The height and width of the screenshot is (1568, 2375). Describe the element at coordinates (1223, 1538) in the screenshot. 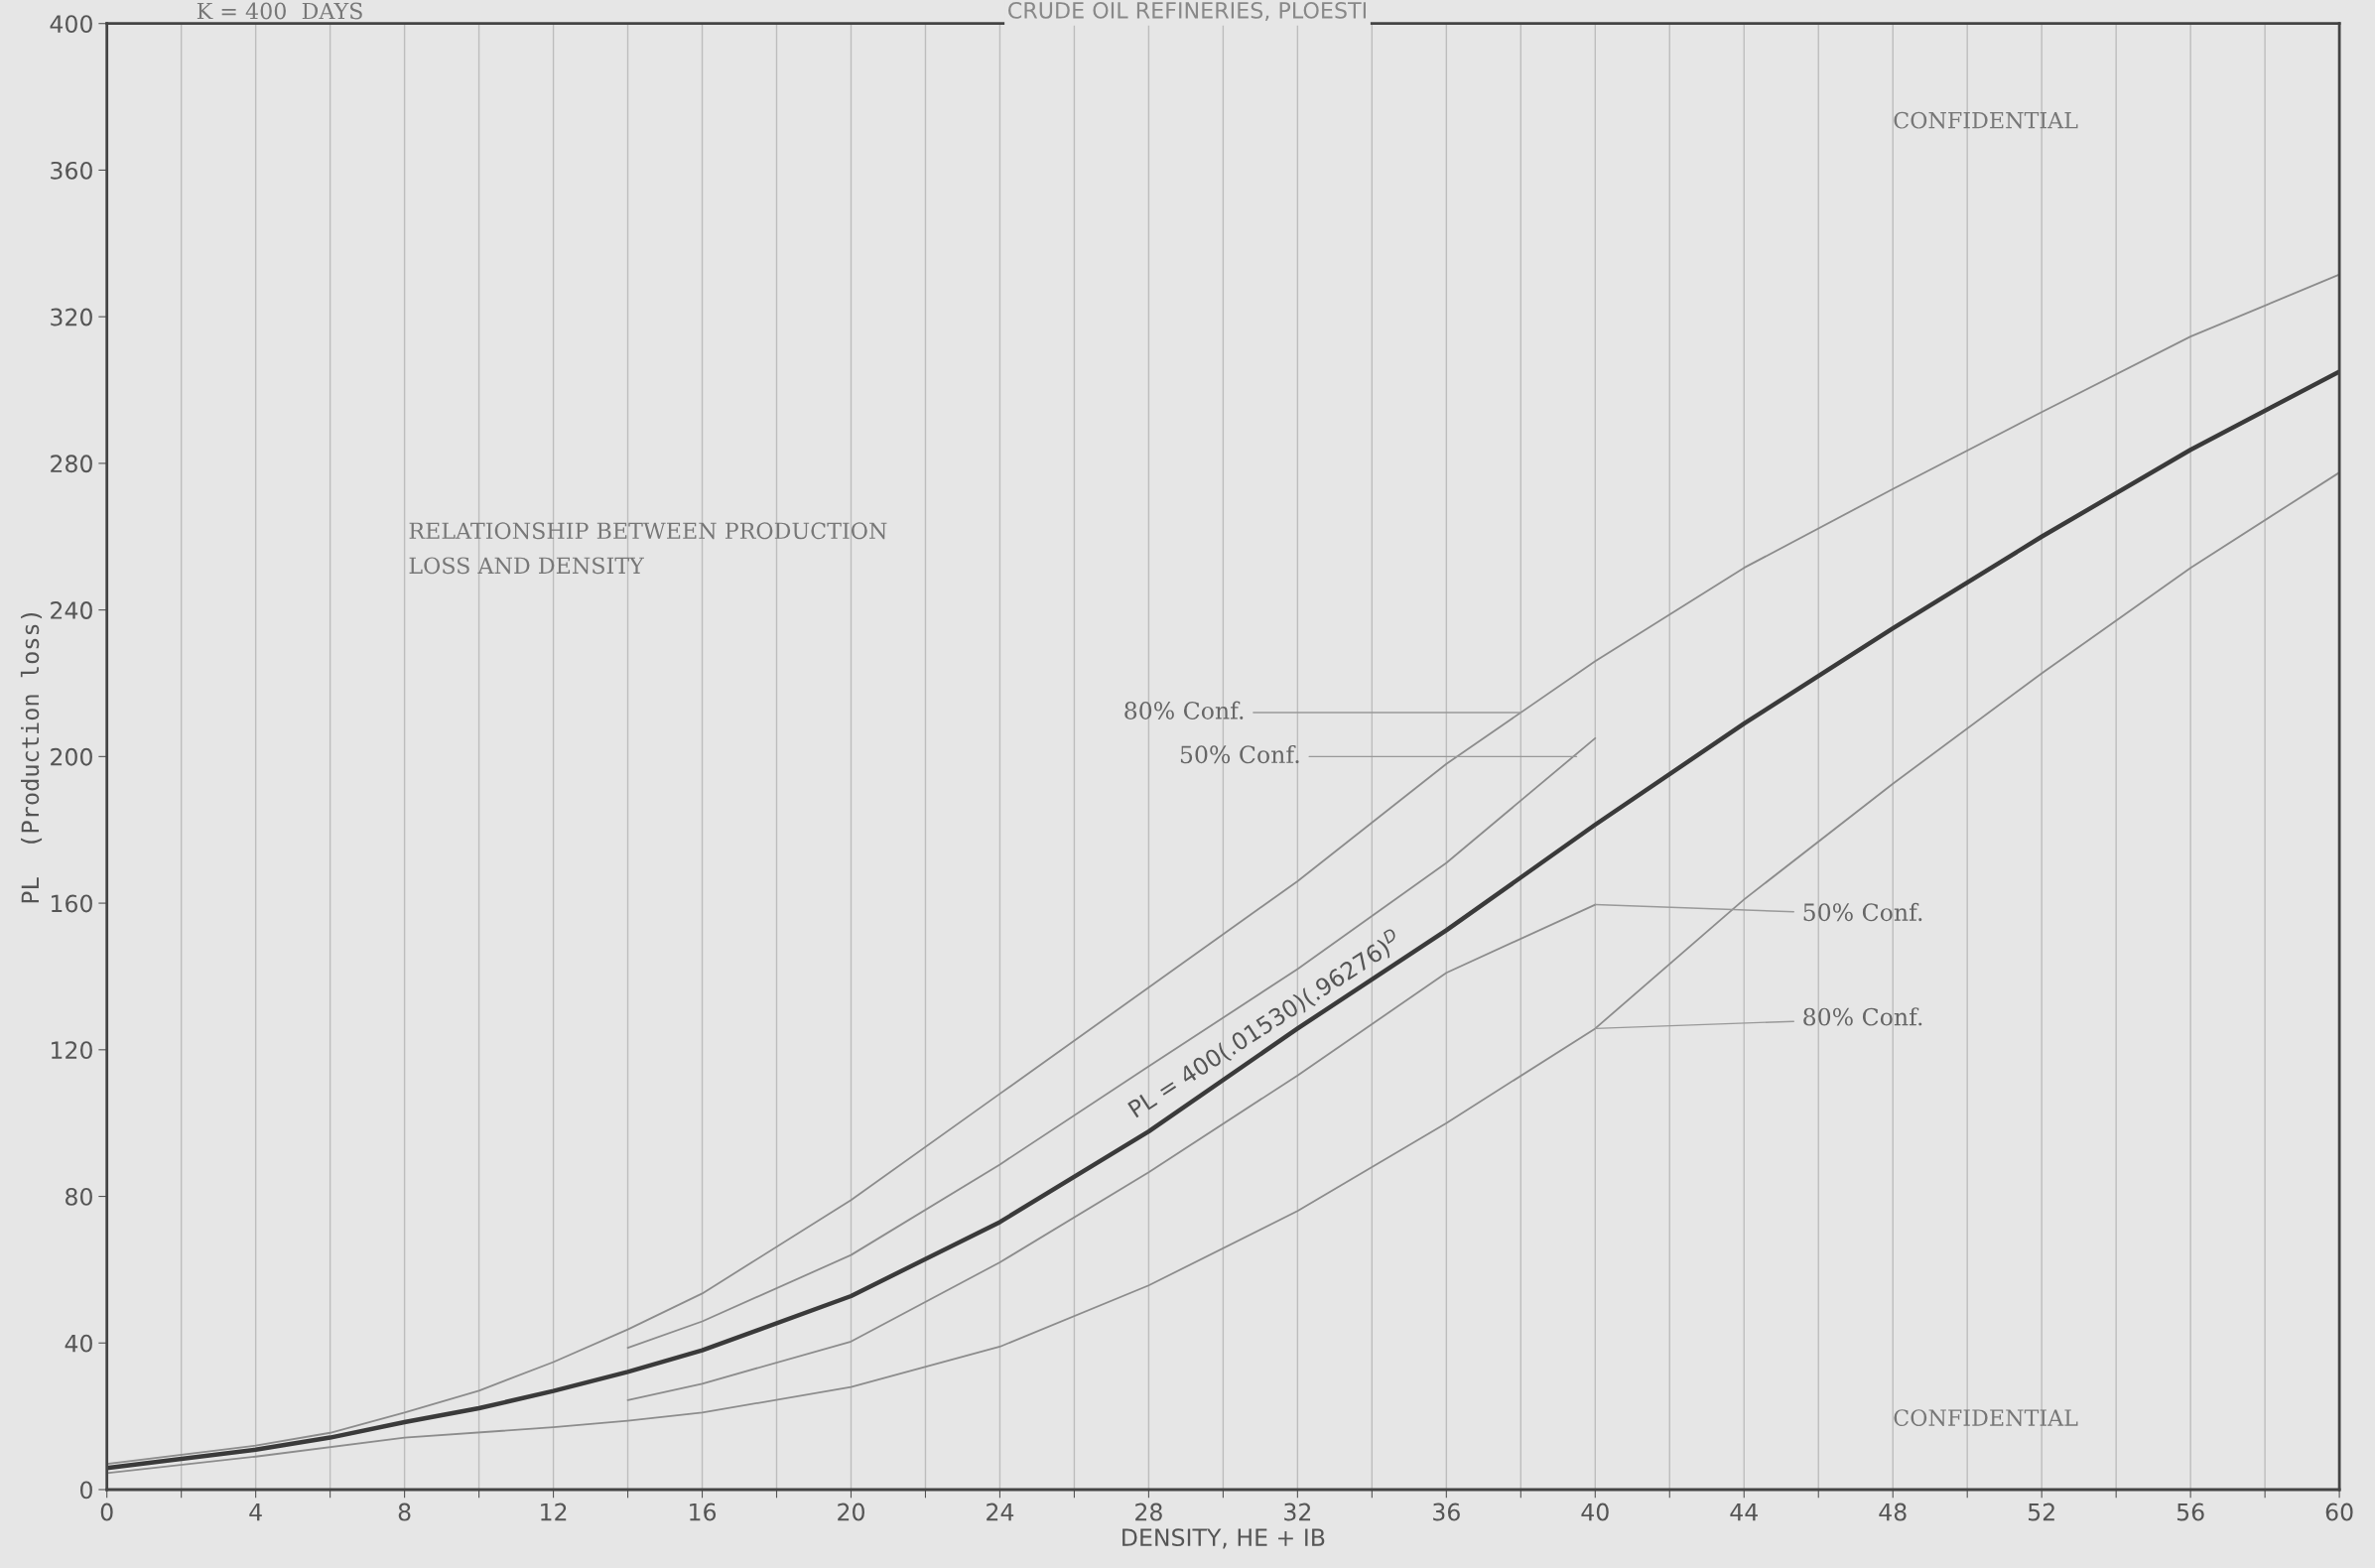

I see `x-axis-title: DENSITY, HE + IB` at that location.